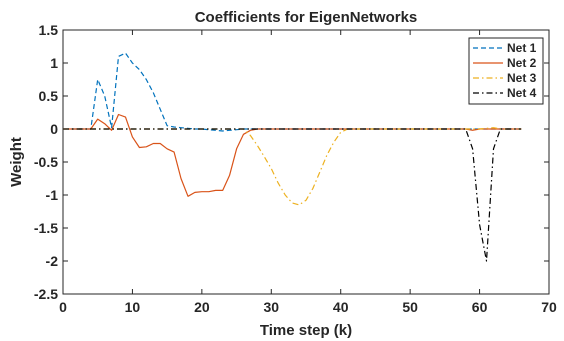  Describe the element at coordinates (46, 294) in the screenshot. I see `y-tick-label: -2.5` at that location.